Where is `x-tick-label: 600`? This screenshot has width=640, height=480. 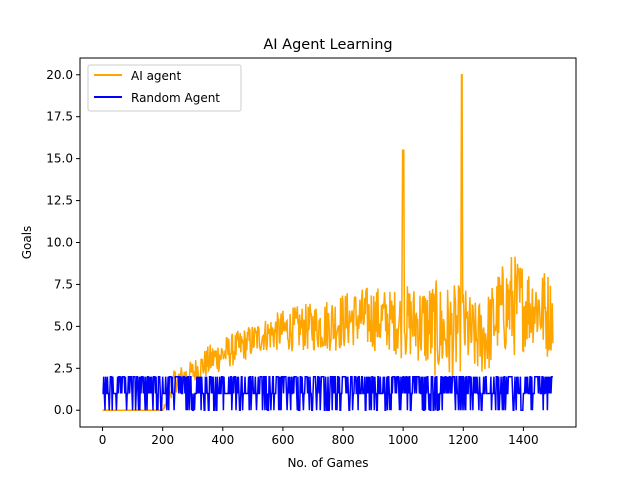
x-tick-label: 600 is located at coordinates (282, 440).